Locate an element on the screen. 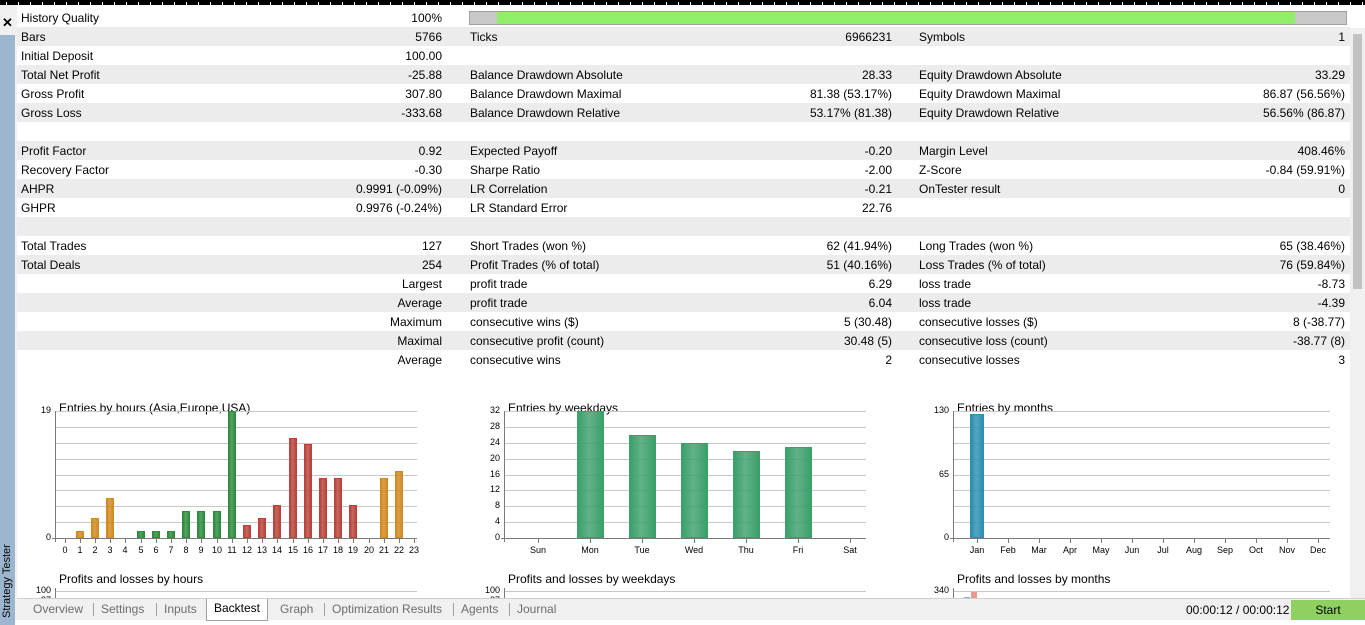 The width and height of the screenshot is (1365, 625). stat-value: Average is located at coordinates (419, 360).